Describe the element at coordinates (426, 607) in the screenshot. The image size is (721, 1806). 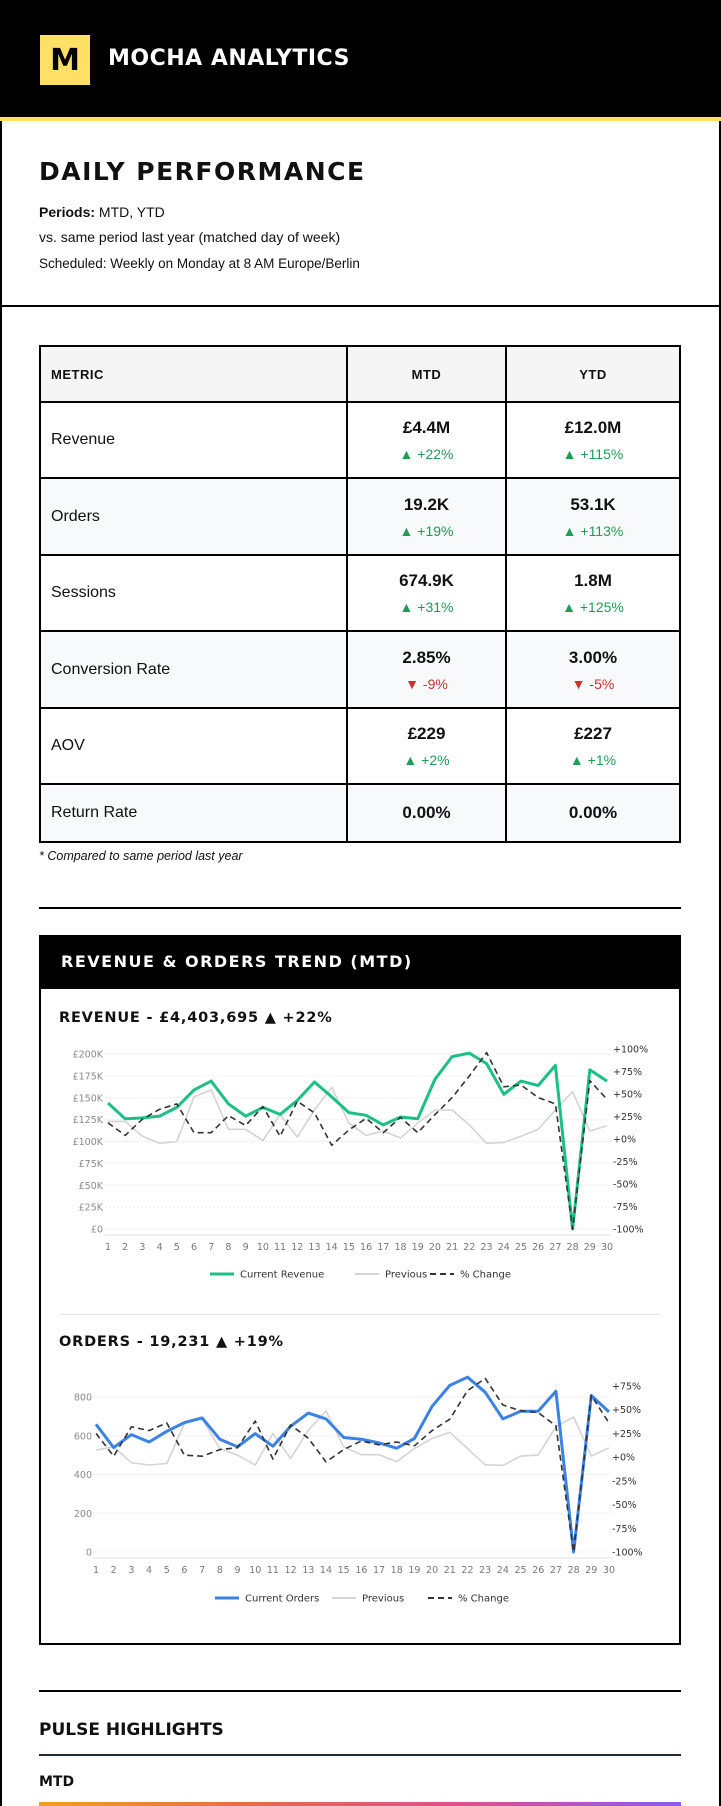
I see `mtd-change: ▲ +31%` at that location.